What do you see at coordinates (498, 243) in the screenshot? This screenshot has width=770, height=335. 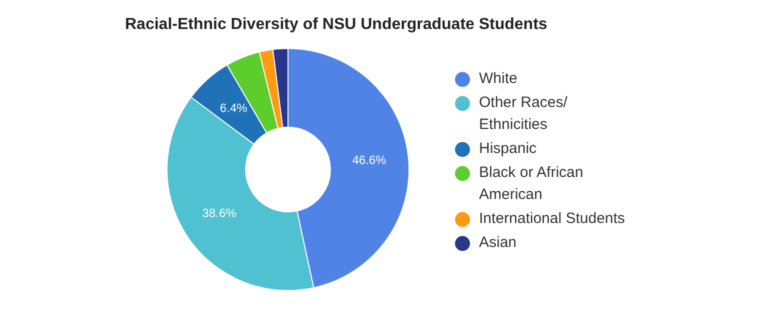 I see `legend-label: Asian` at bounding box center [498, 243].